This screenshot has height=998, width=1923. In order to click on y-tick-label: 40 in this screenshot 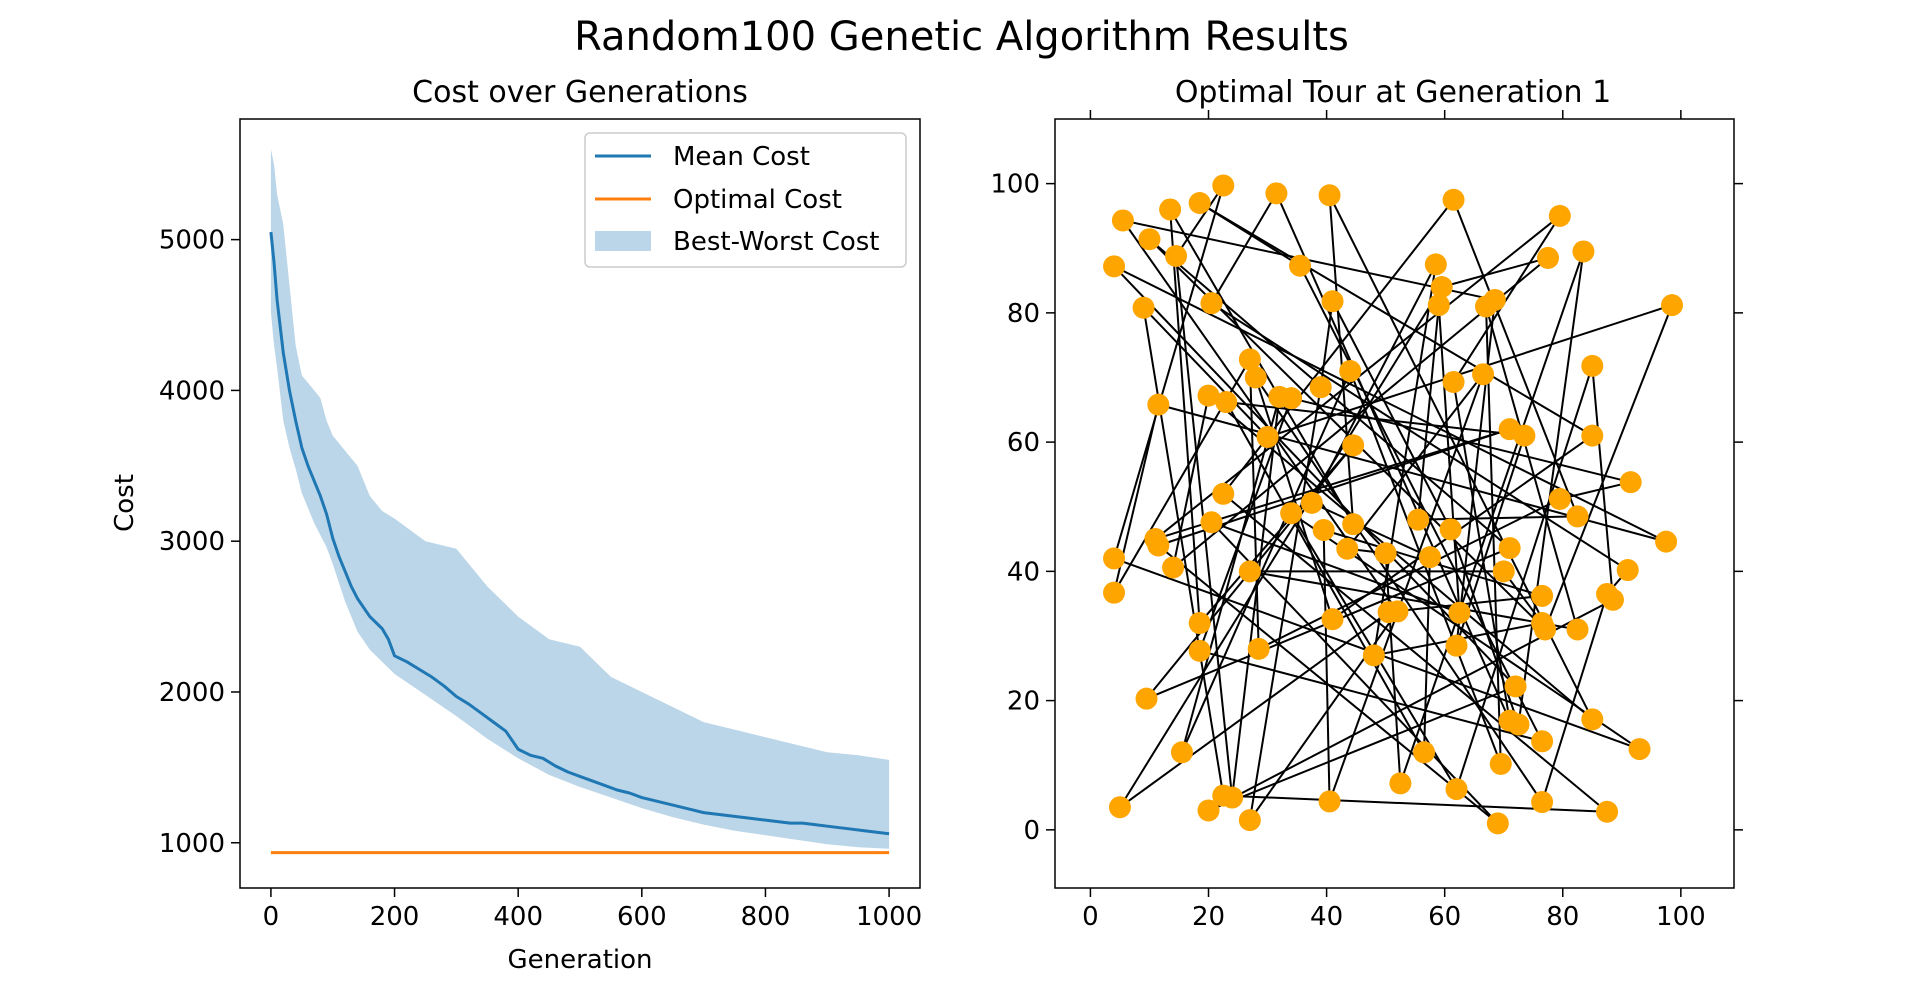, I will do `click(1023, 572)`.